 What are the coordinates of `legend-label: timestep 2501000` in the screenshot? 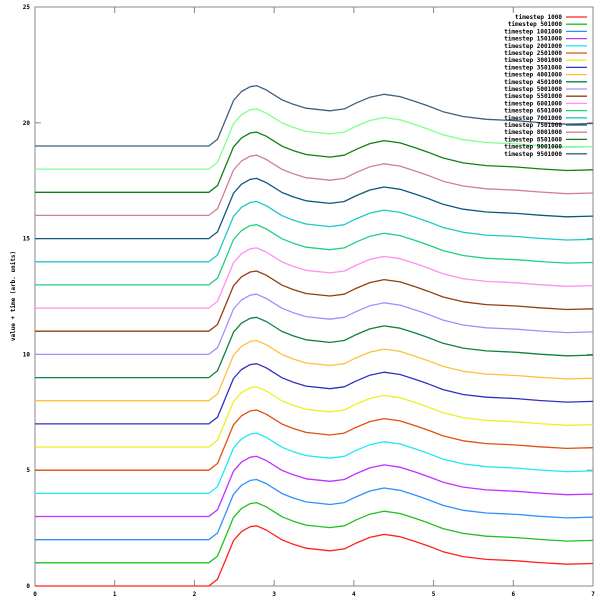 It's located at (533, 53).